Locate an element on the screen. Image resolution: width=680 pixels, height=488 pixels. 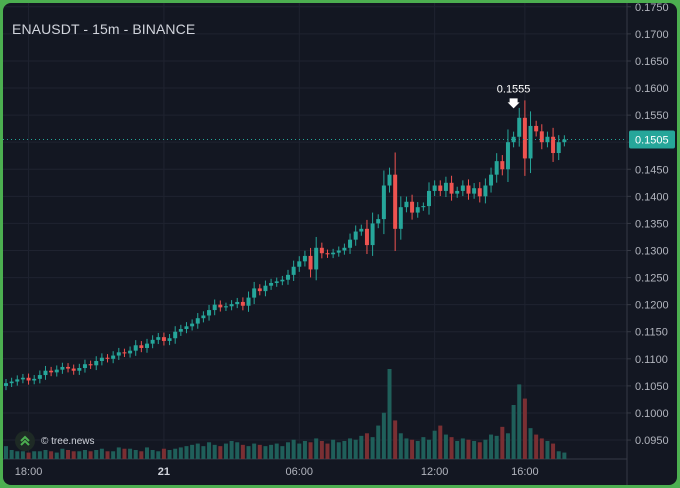
y-tick-label: 0.1150 is located at coordinates (651, 333).